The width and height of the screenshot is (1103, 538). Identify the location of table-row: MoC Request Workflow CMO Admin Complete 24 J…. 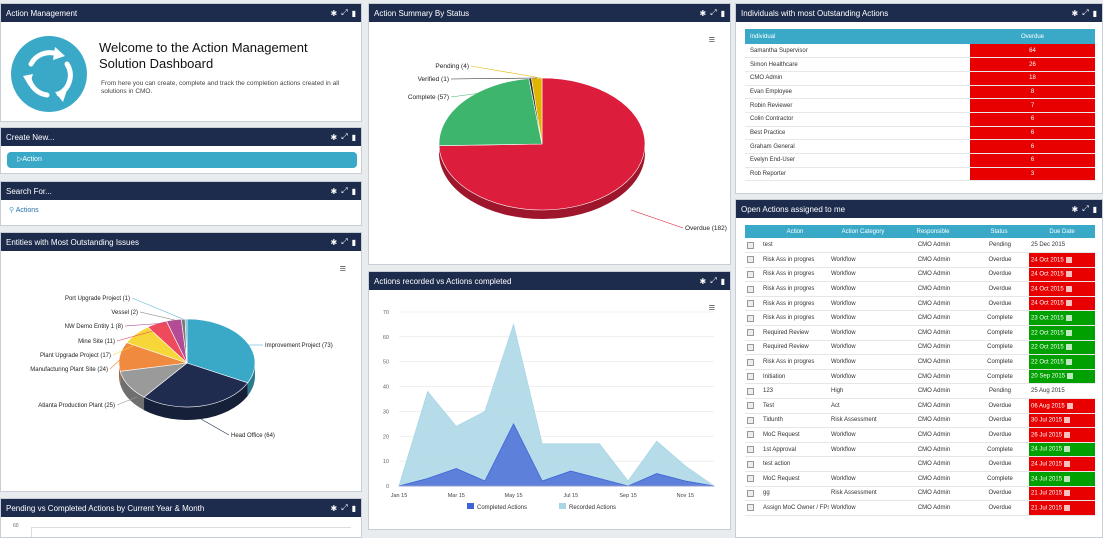
(920, 479).